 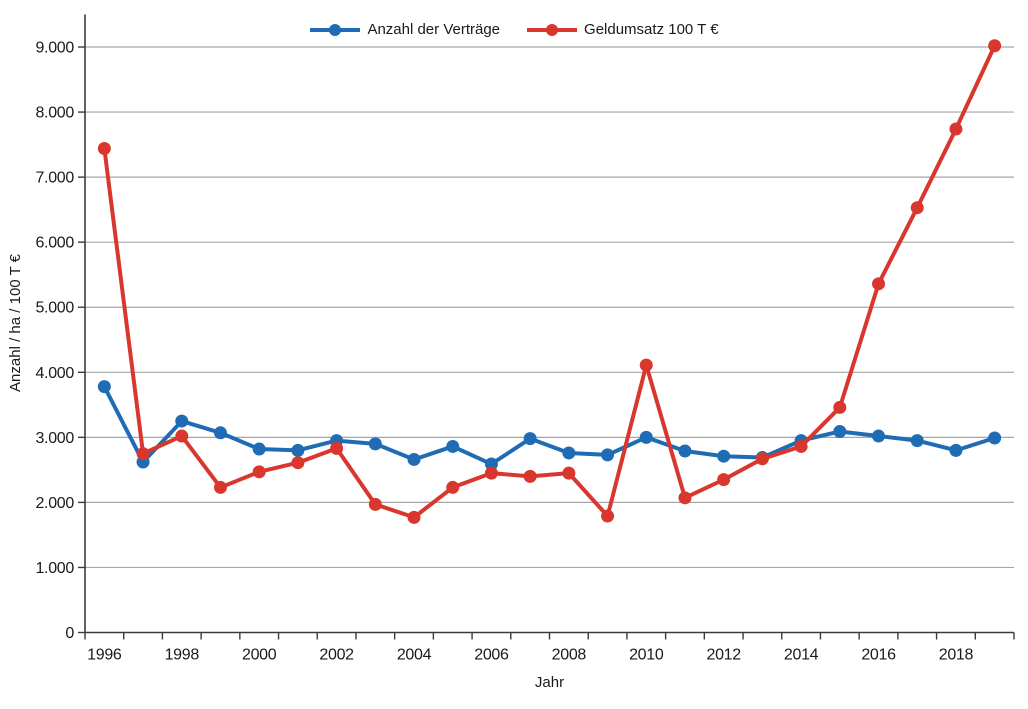 I want to click on legend-label: Geldumsatz 100 T €, so click(x=651, y=29).